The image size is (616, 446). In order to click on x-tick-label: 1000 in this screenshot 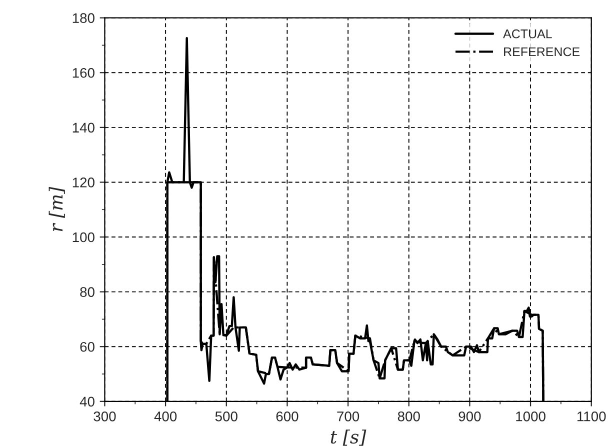, I will do `click(531, 416)`.